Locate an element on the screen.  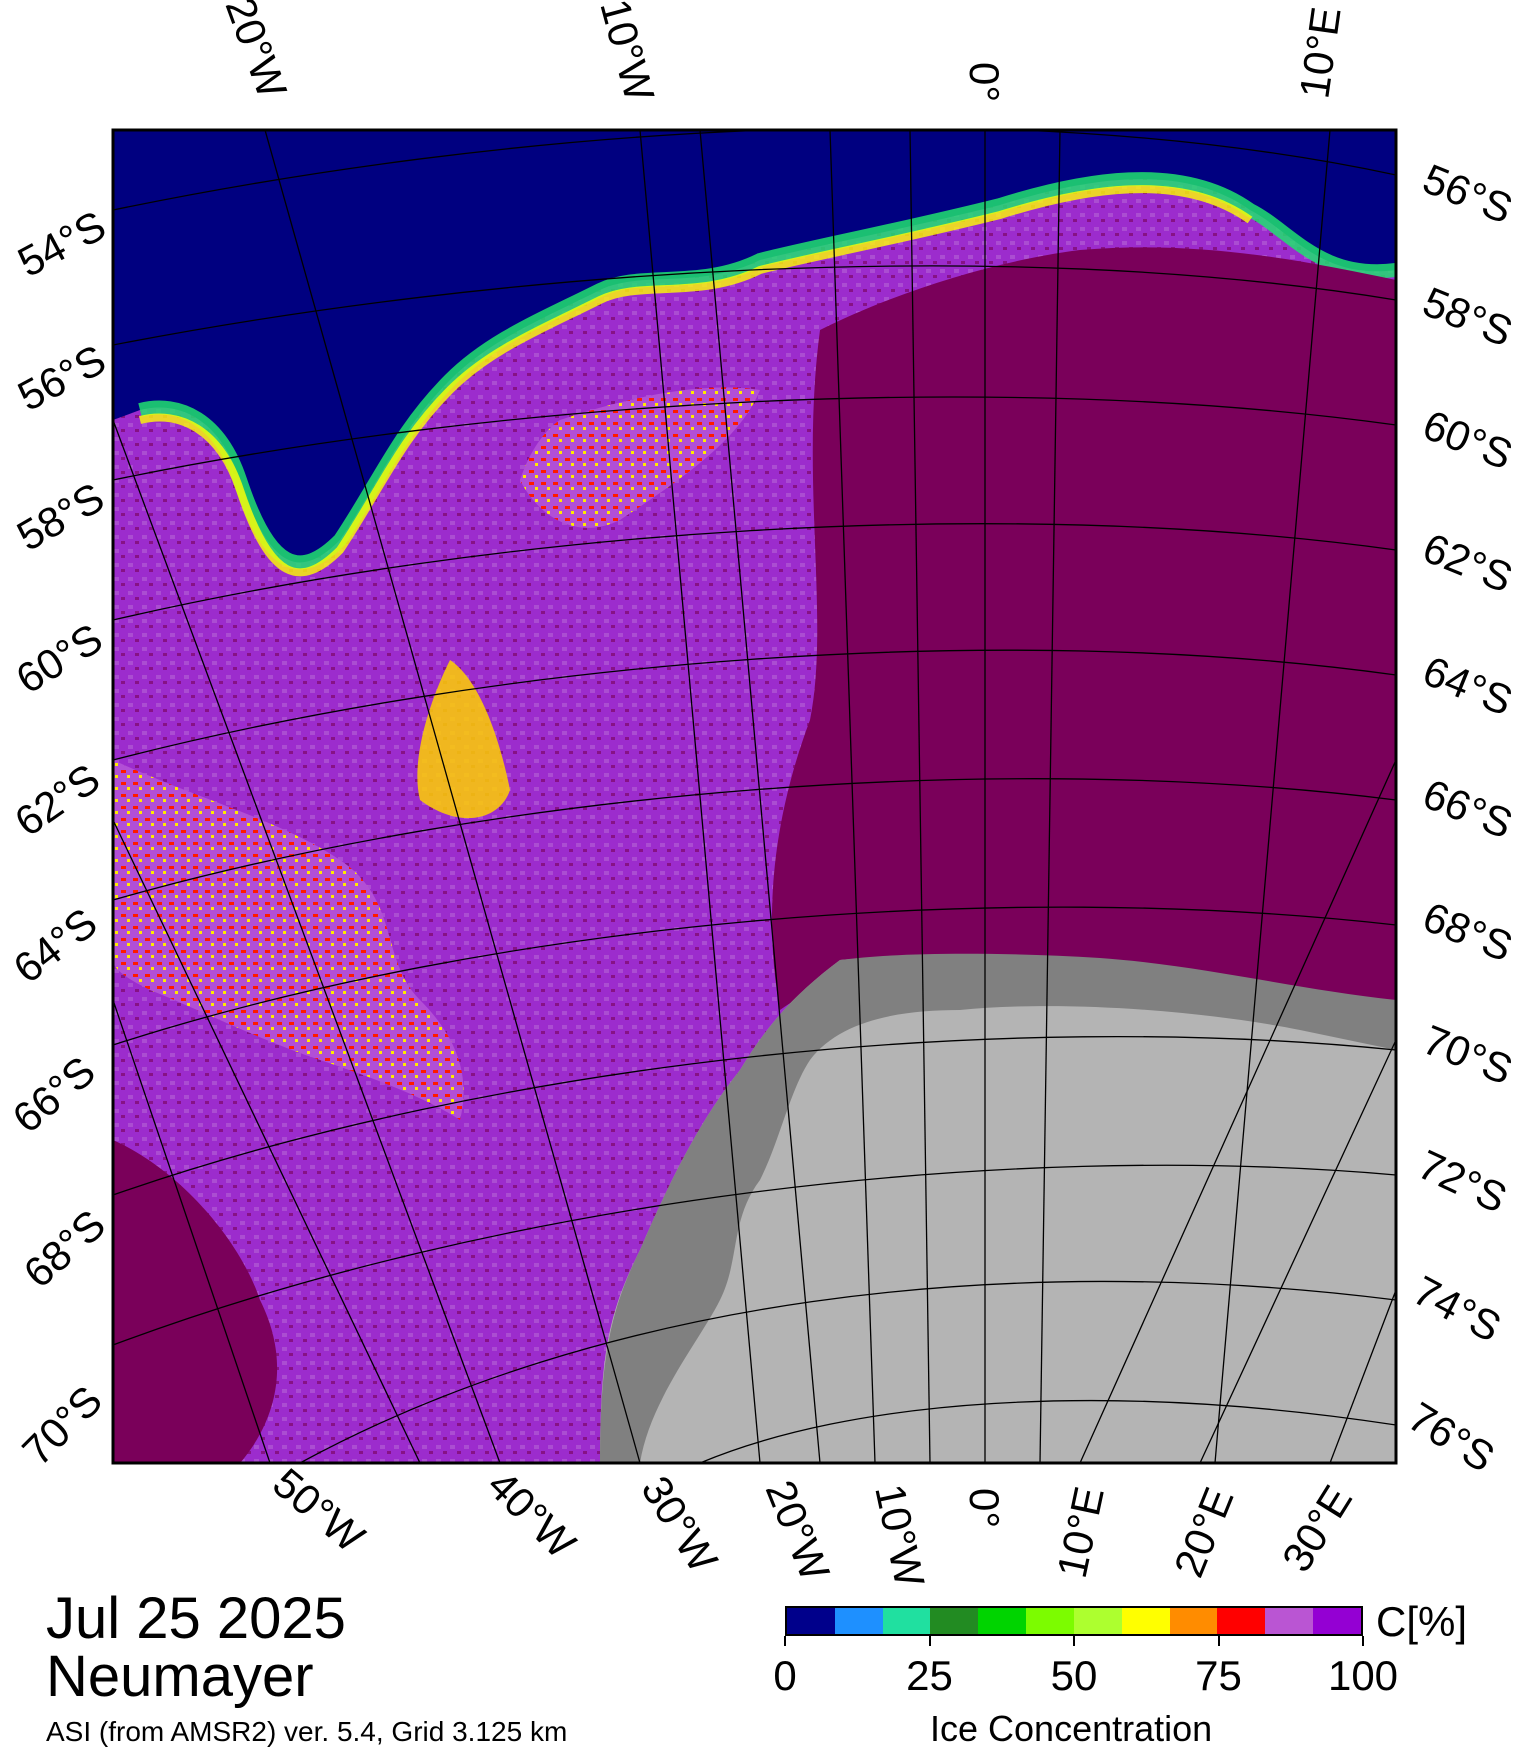
bottom-lon-label: 50°W is located at coordinates (319, 1510).